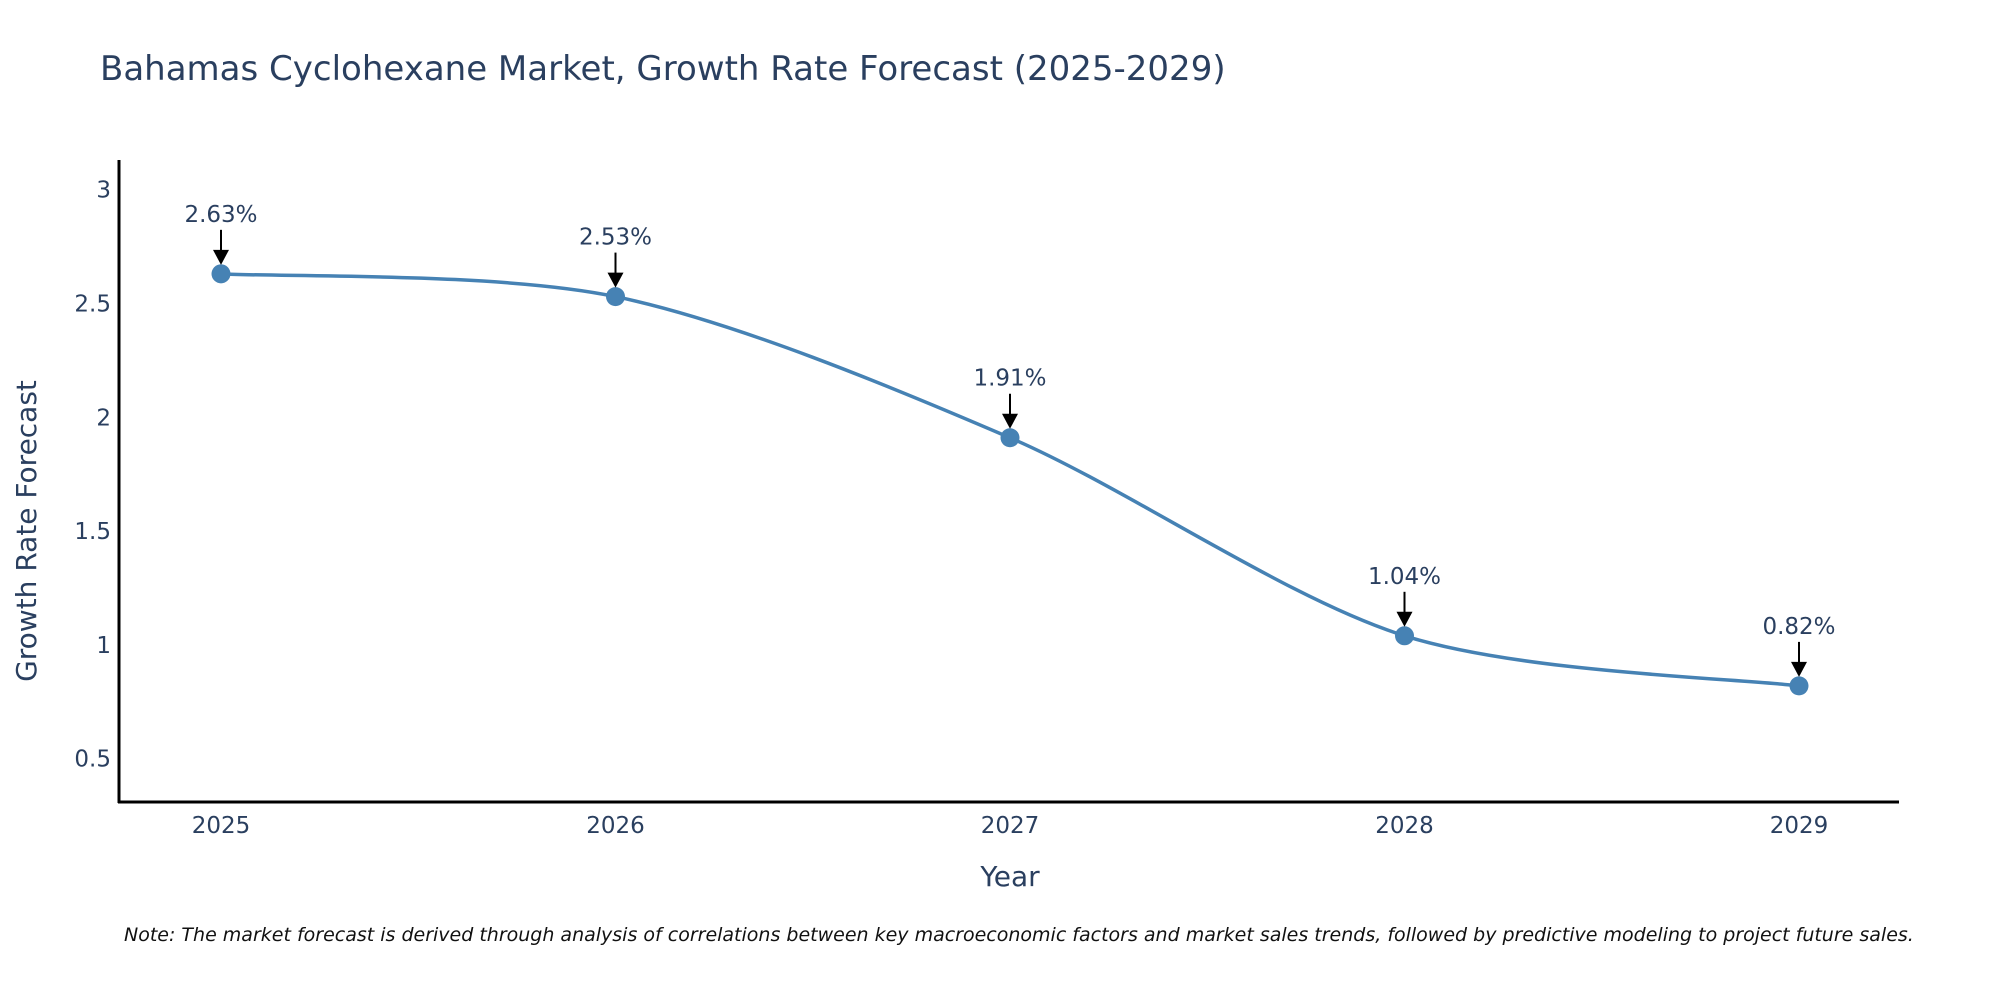  Describe the element at coordinates (615, 826) in the screenshot. I see `x-tick-label: 2026` at that location.